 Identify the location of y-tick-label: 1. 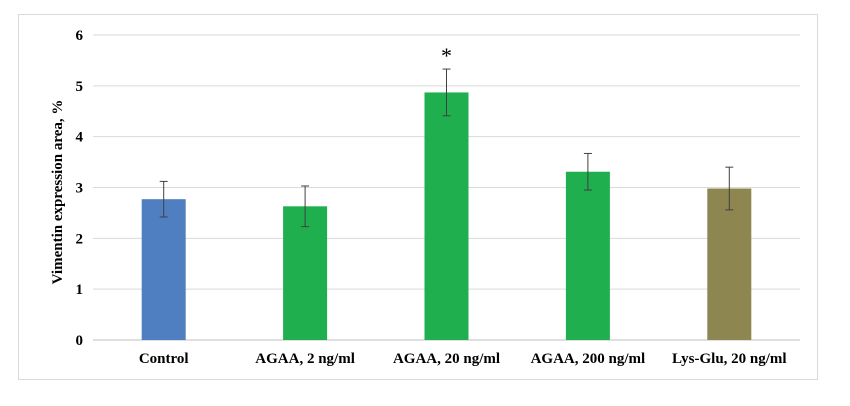
(80, 290).